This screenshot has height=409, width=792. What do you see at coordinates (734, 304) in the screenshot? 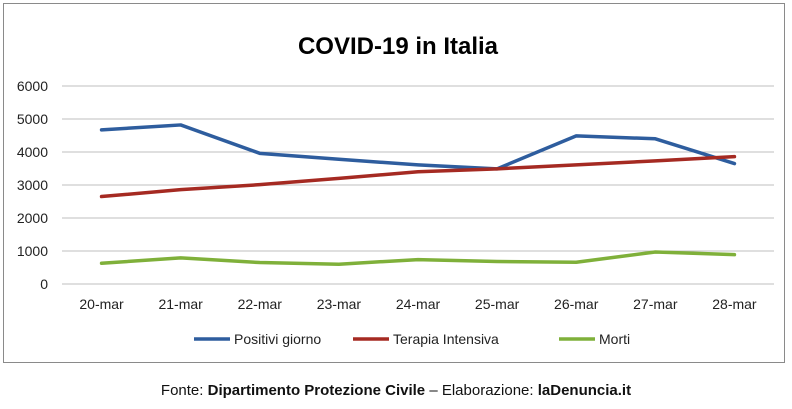
I see `x-tick-label: 28-mar` at bounding box center [734, 304].